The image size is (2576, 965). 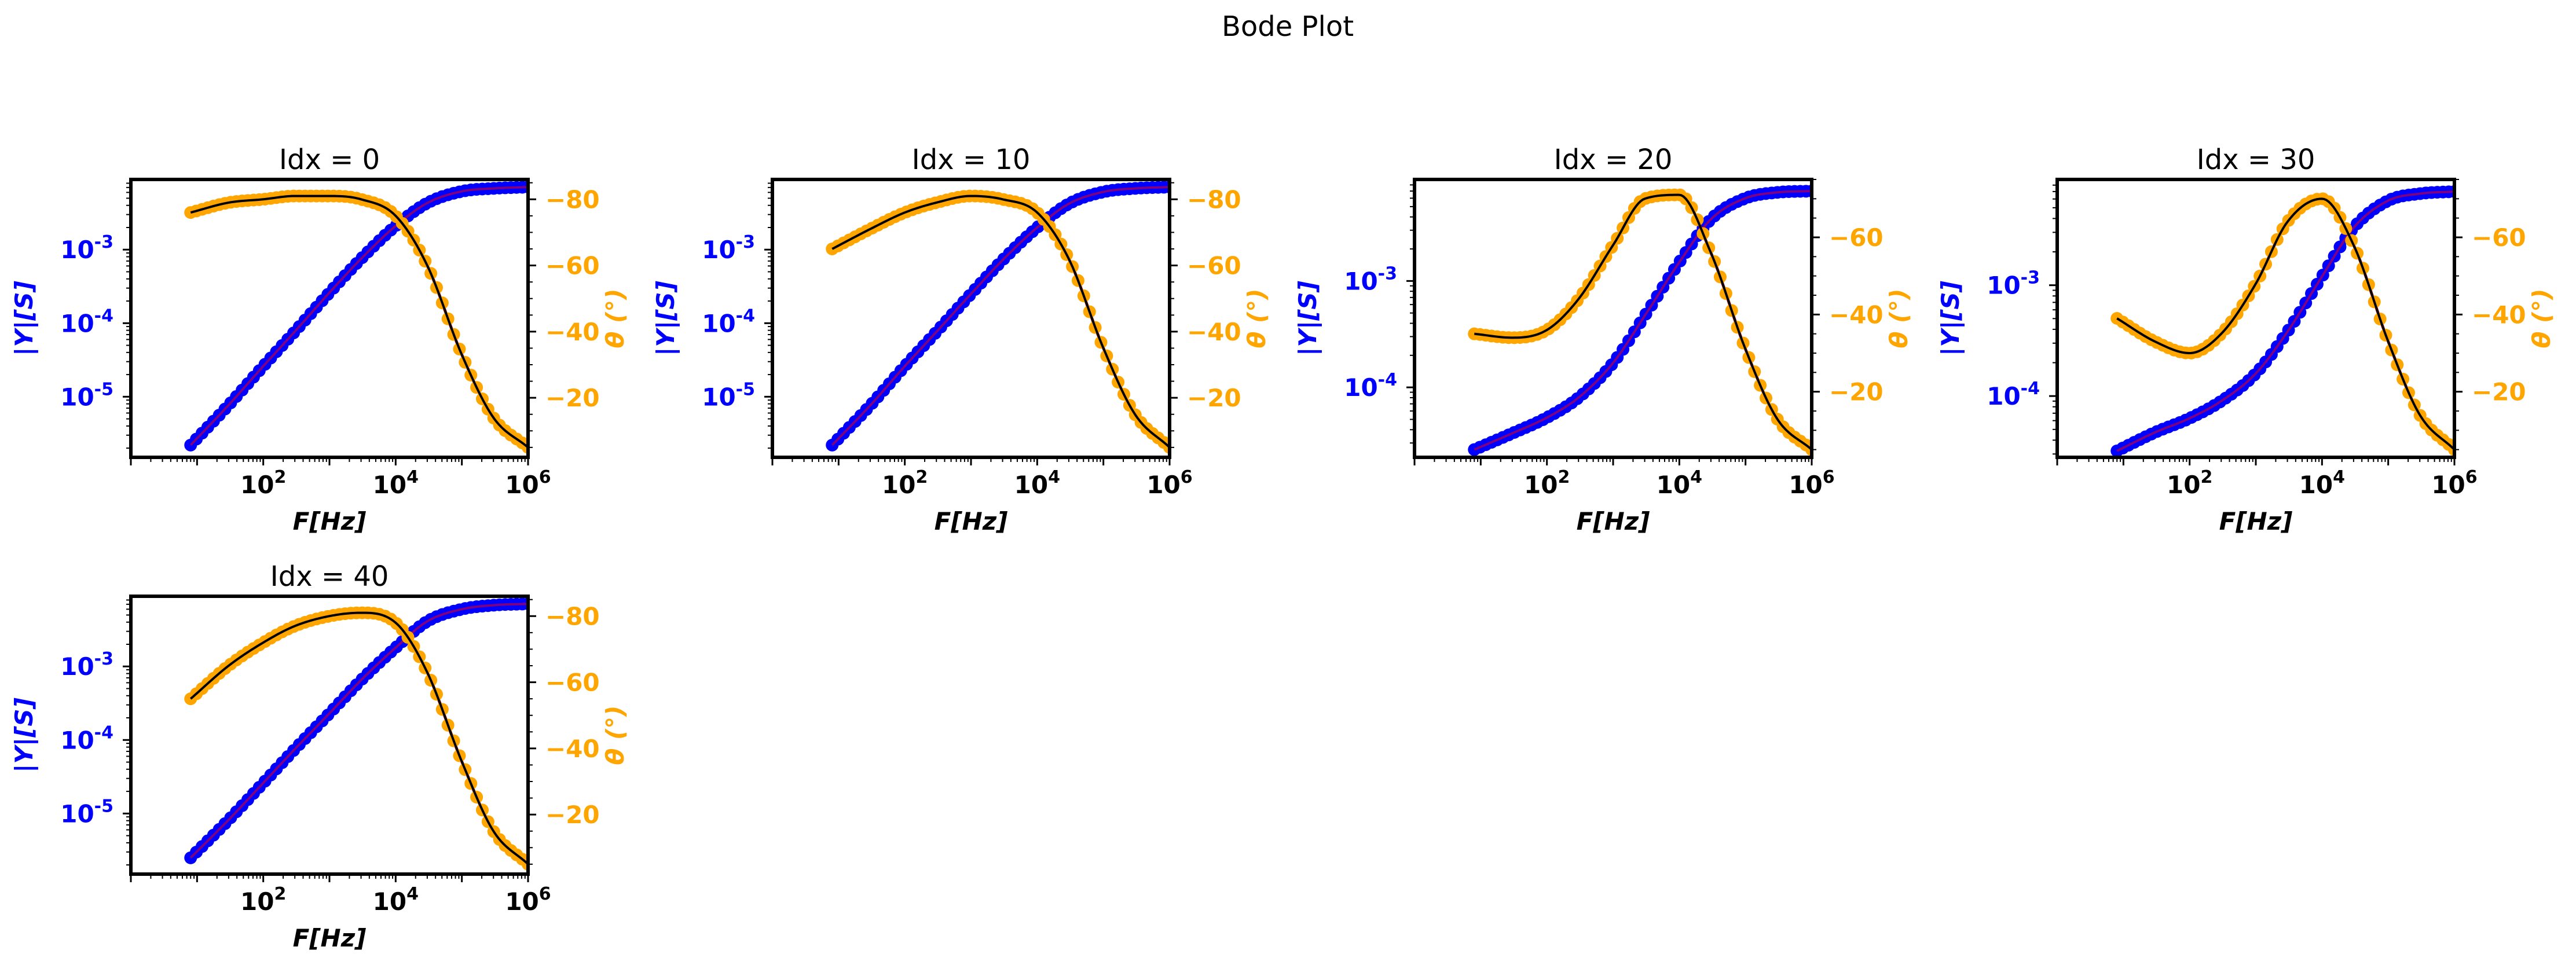 I want to click on subplot-title: Idx = 10, so click(x=971, y=160).